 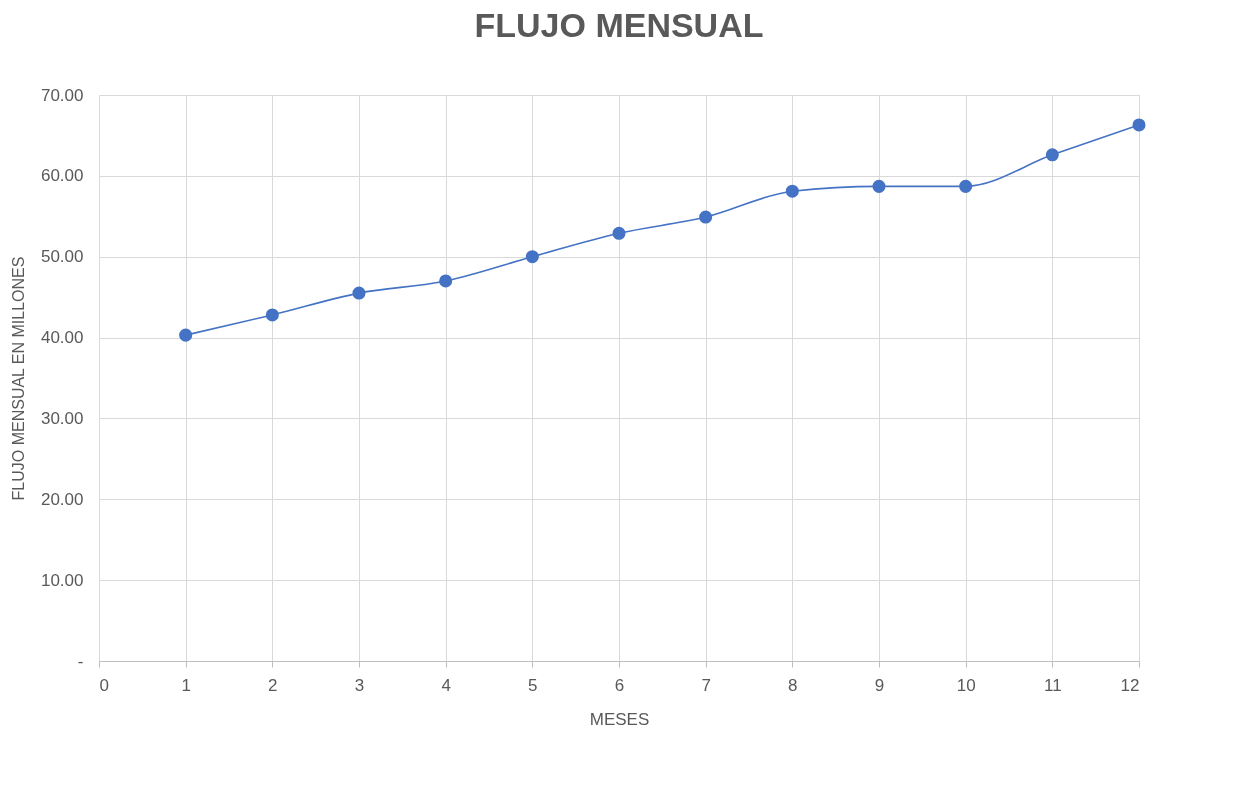 What do you see at coordinates (1130, 685) in the screenshot?
I see `x-tick-label: 12` at bounding box center [1130, 685].